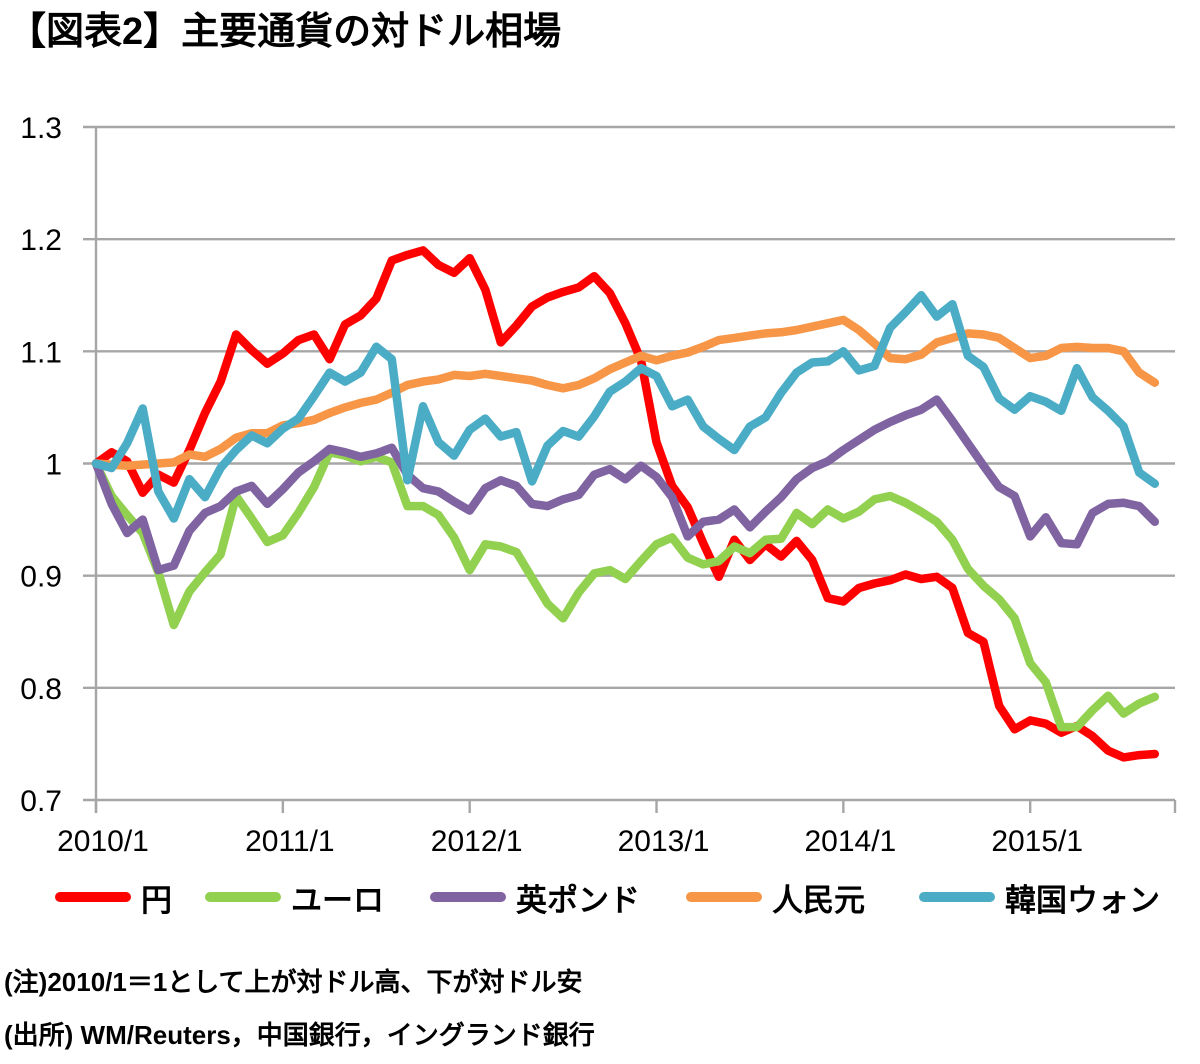 This screenshot has height=1064, width=1200. I want to click on series-line-cny, so click(625, 392).